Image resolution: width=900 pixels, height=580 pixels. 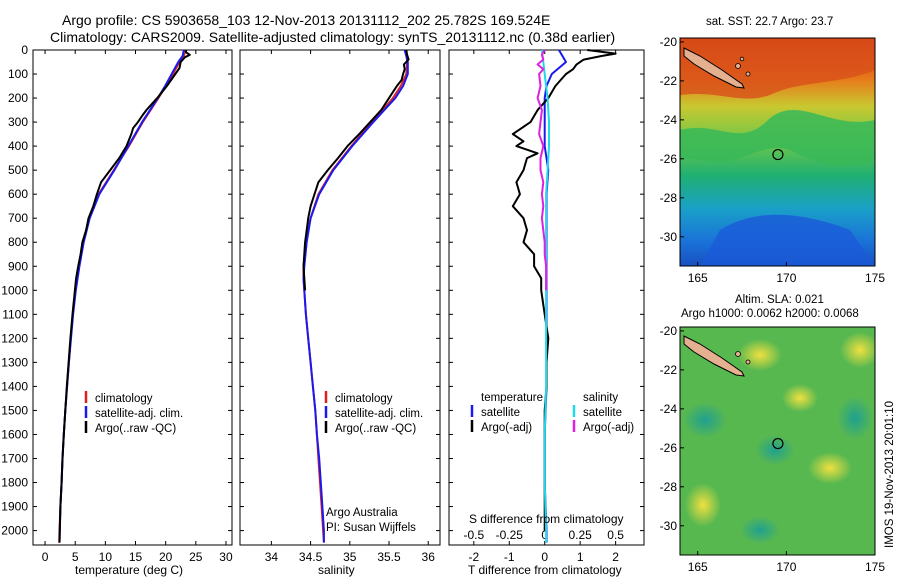 I want to click on x-tick-label-s: -0.25, so click(x=510, y=535).